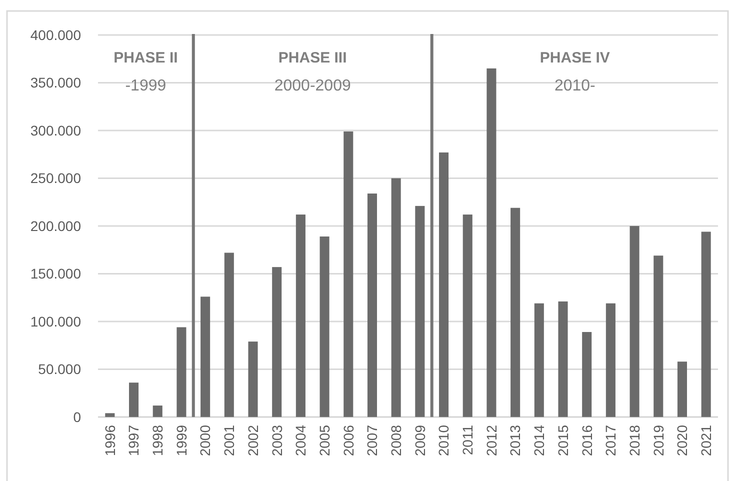 The image size is (731, 481). I want to click on y-tick-label: 250.000, so click(56, 178).